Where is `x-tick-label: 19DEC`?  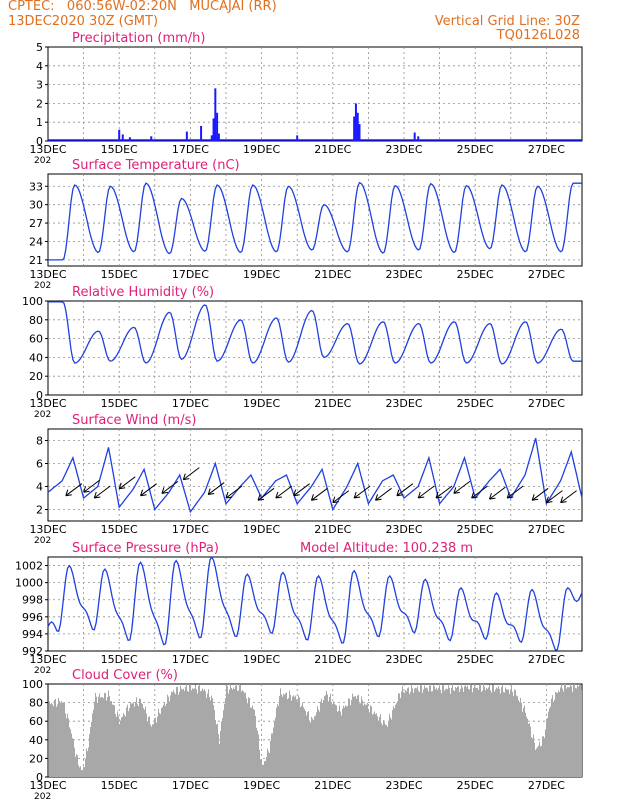 x-tick-label: 19DEC is located at coordinates (261, 659).